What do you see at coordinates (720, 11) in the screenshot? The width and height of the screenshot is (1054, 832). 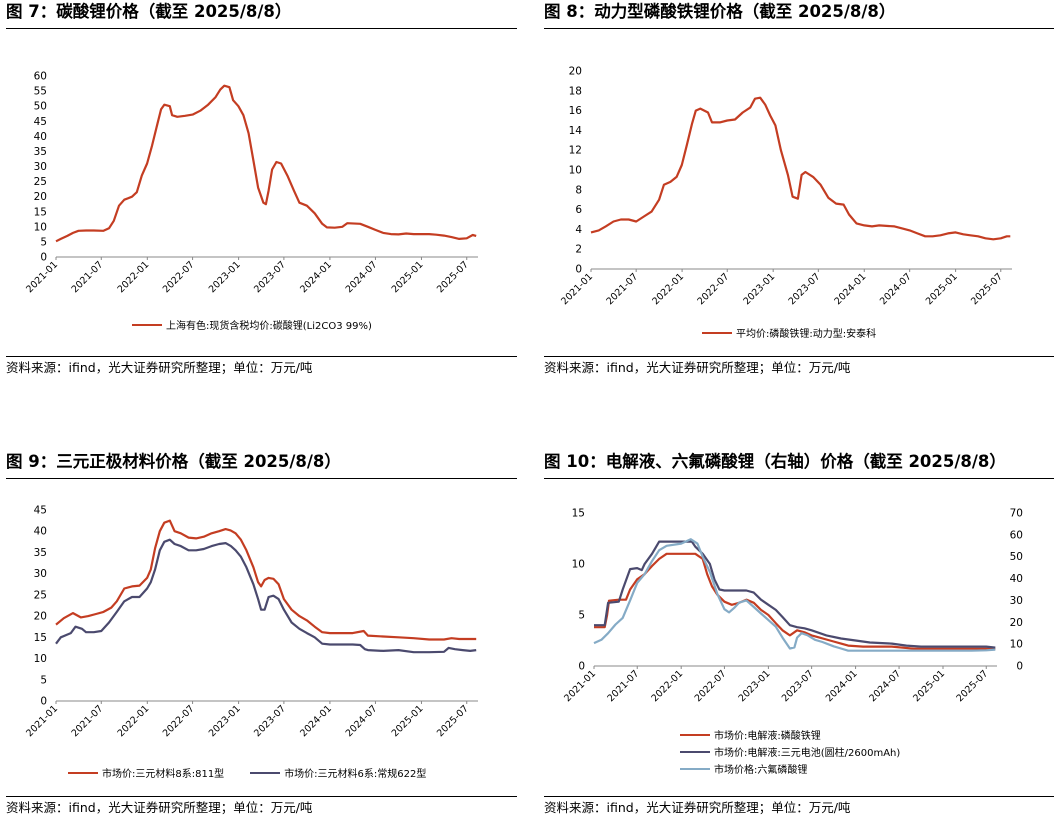 I see `chart-title: 图 8：动力型磷酸铁锂价格（截至 2025/8/8）` at bounding box center [720, 11].